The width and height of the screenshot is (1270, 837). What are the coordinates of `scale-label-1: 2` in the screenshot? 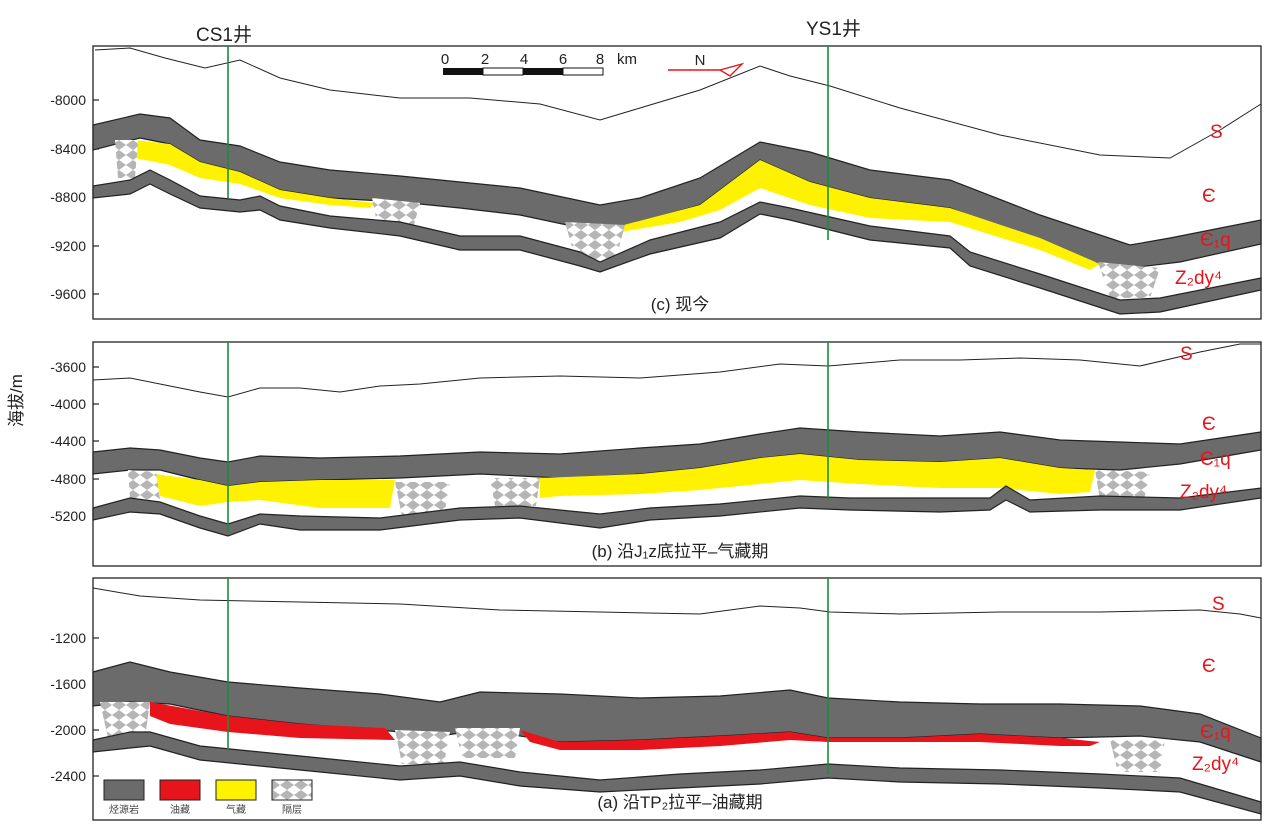 It's located at (485, 59).